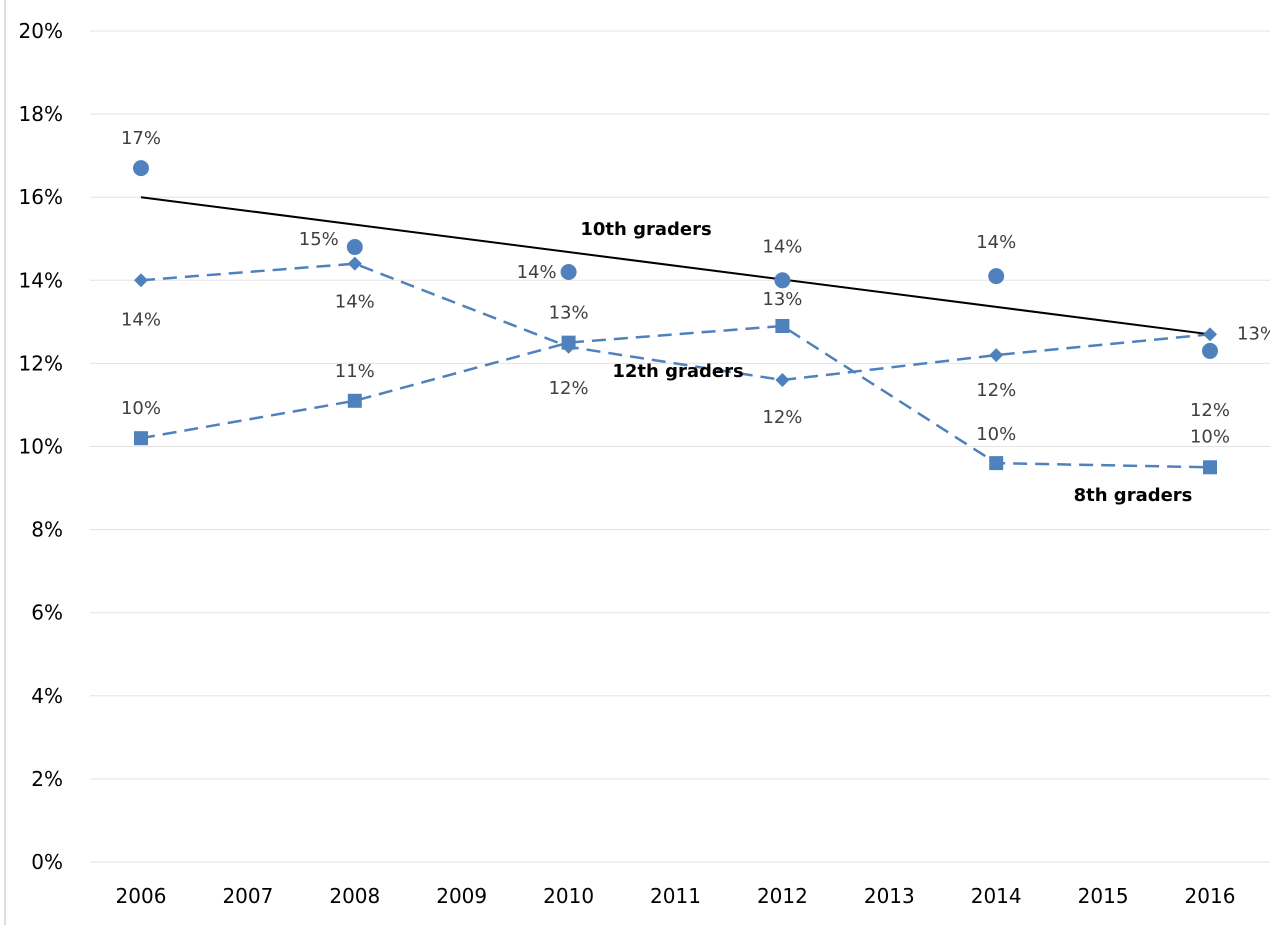 Image resolution: width=1270 pixels, height=925 pixels. Describe the element at coordinates (47, 530) in the screenshot. I see `y-tick-label: 8%` at that location.